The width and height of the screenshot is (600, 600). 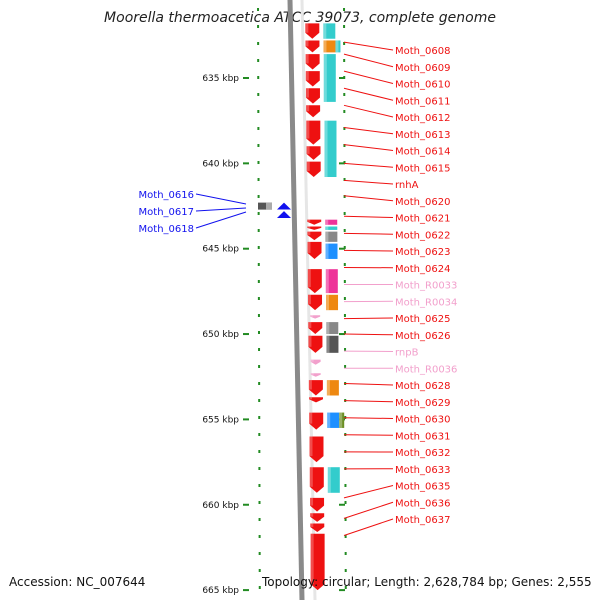 What do you see at coordinates (422, 135) in the screenshot?
I see `gene-label: Moth_0613` at bounding box center [422, 135].